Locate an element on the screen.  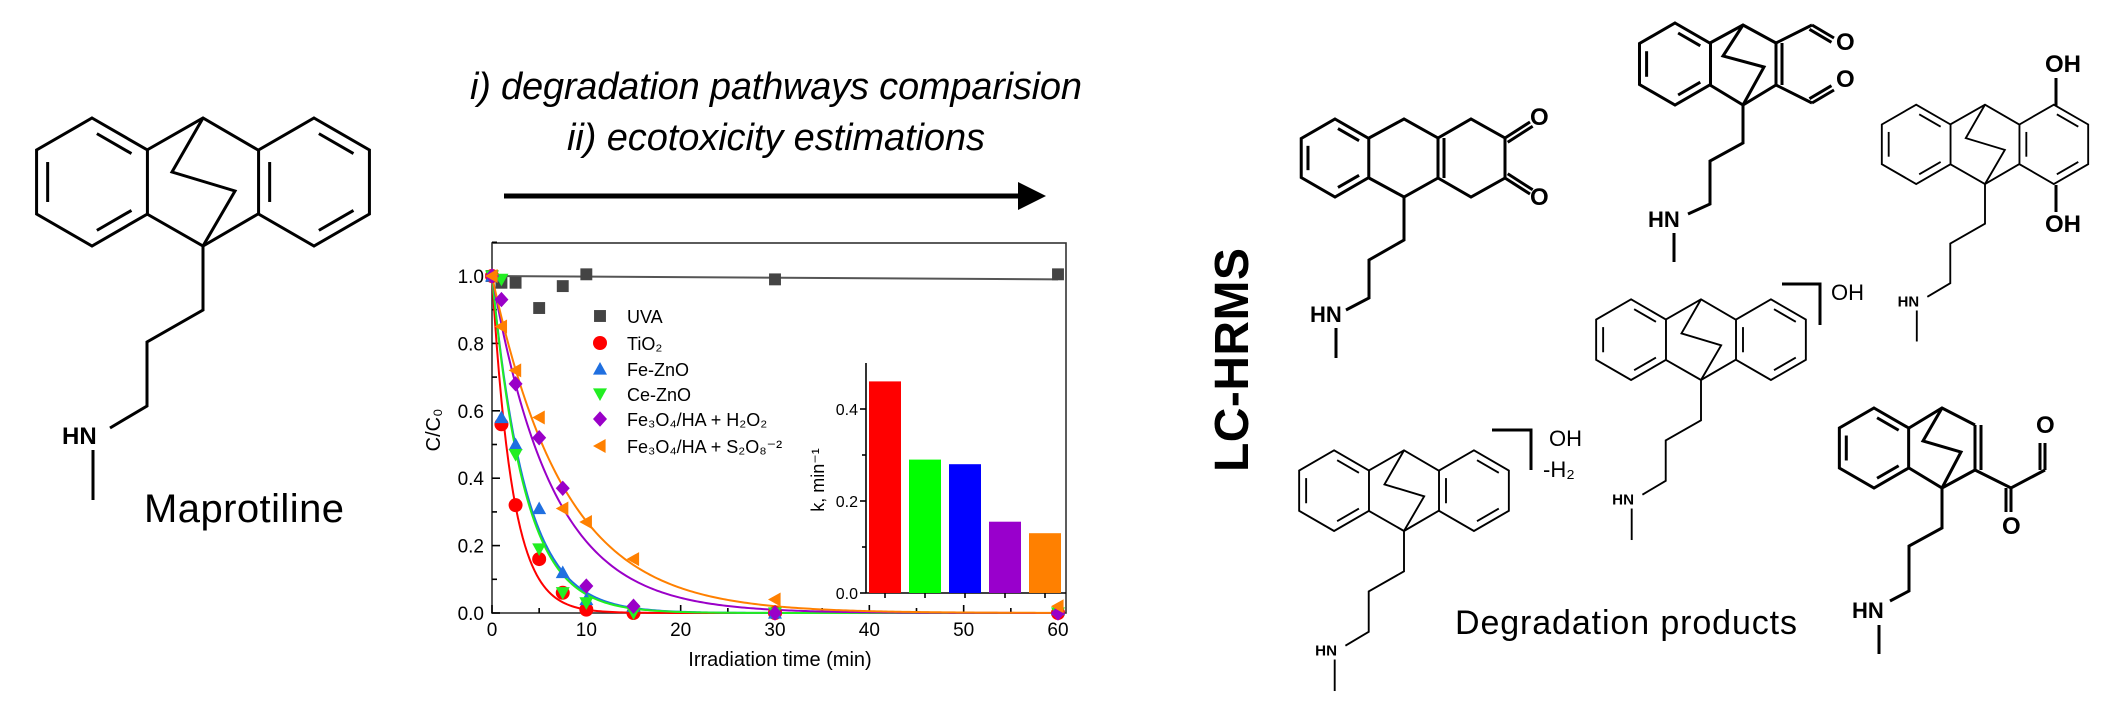
x-tick-label: 20 is located at coordinates (680, 630).